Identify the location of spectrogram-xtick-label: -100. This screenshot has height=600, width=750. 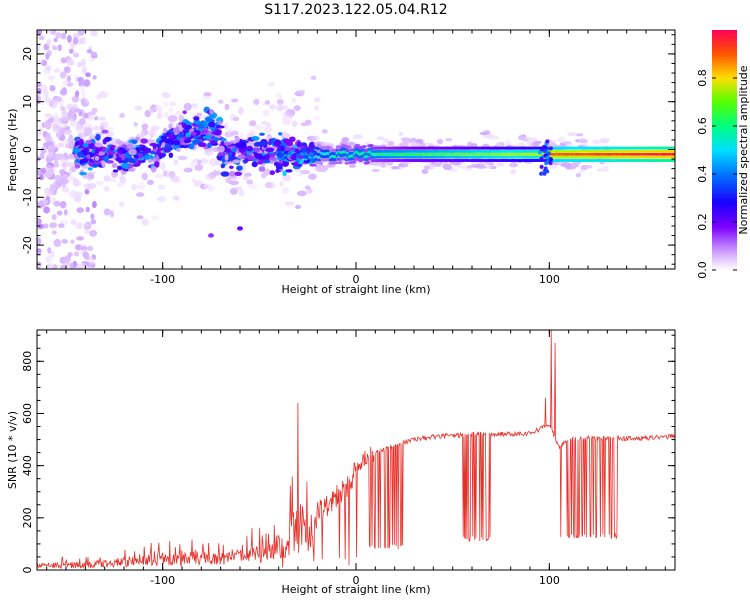
(162, 279).